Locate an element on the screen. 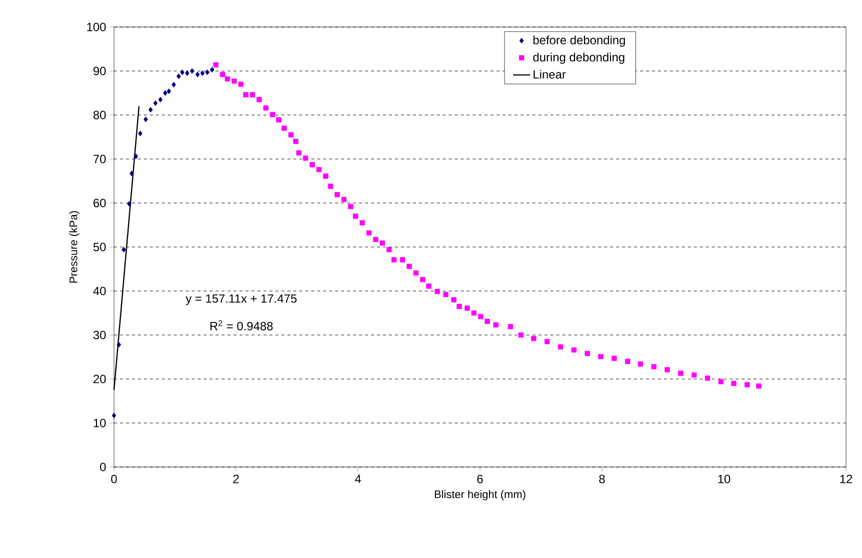 This screenshot has width=862, height=558. legend-label: Linear is located at coordinates (550, 74).